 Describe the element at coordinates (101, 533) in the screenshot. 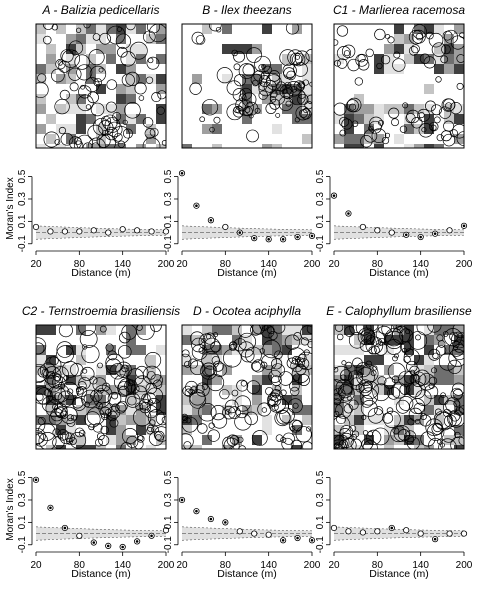

I see `confidence-envelope` at that location.